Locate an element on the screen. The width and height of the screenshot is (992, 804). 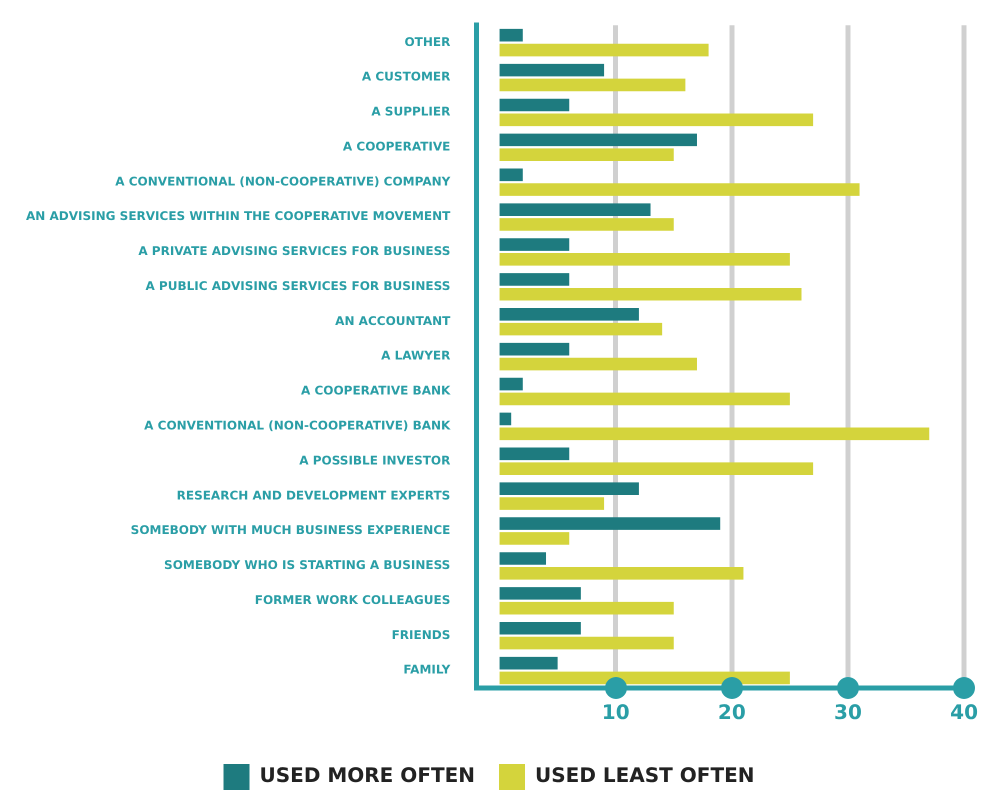
y-tick-label: OTHER is located at coordinates (427, 41).